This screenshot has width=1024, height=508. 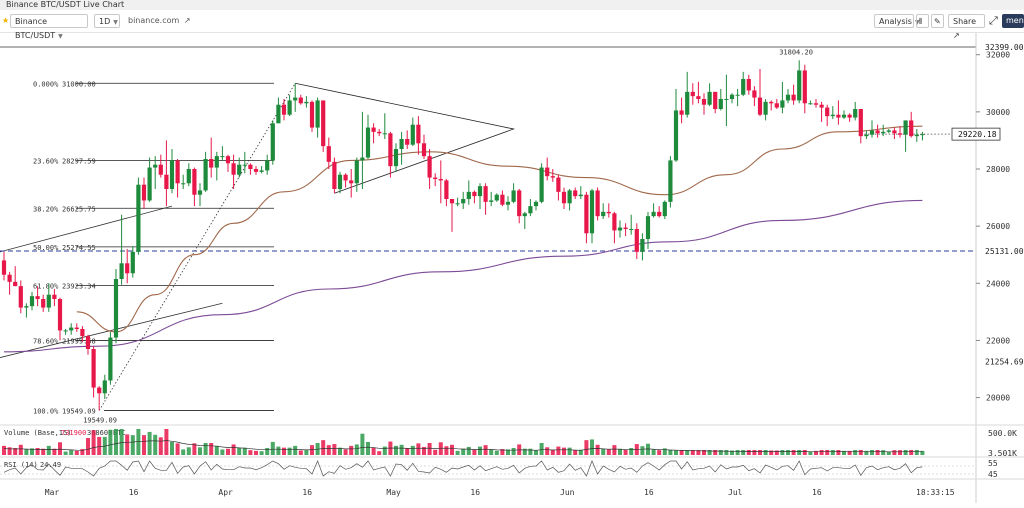 What do you see at coordinates (187, 20) in the screenshot?
I see `external-link-icon: ↗` at bounding box center [187, 20].